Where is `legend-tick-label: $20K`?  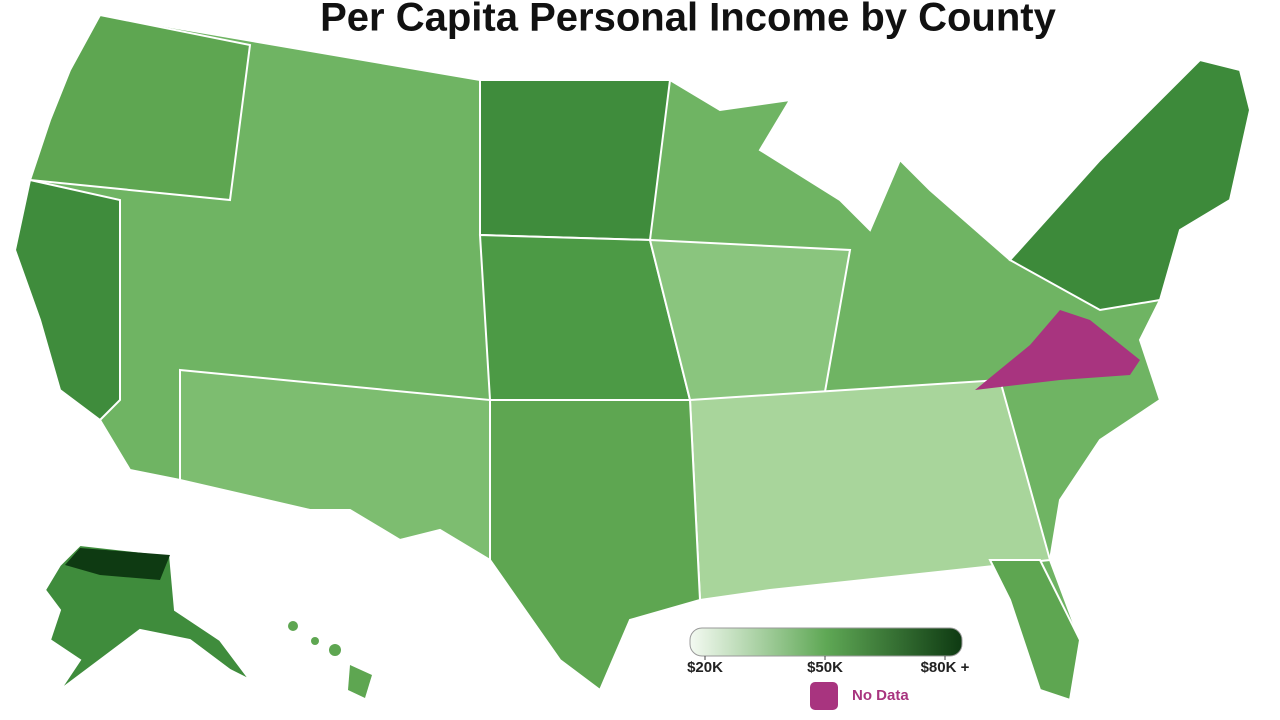 legend-tick-label: $20K is located at coordinates (705, 667).